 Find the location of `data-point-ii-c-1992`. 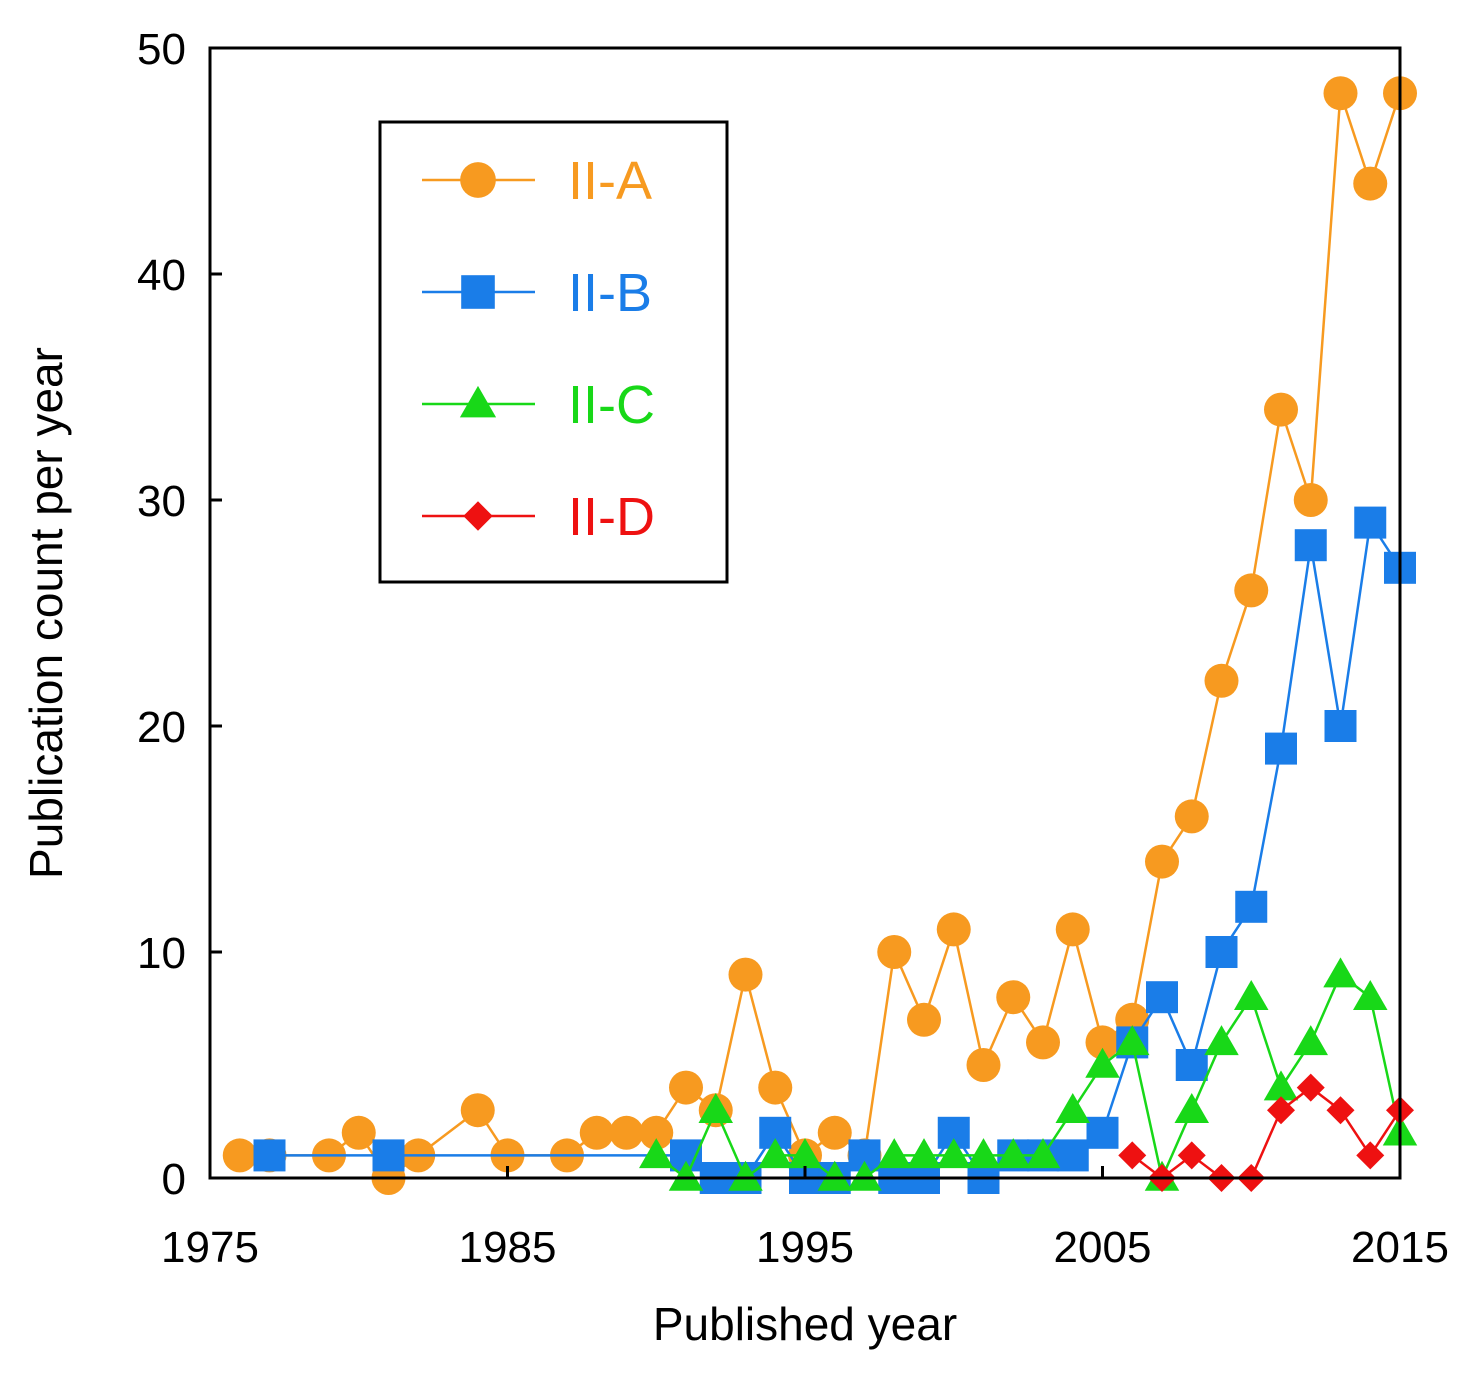

data-point-ii-c-1992 is located at coordinates (715, 1107).